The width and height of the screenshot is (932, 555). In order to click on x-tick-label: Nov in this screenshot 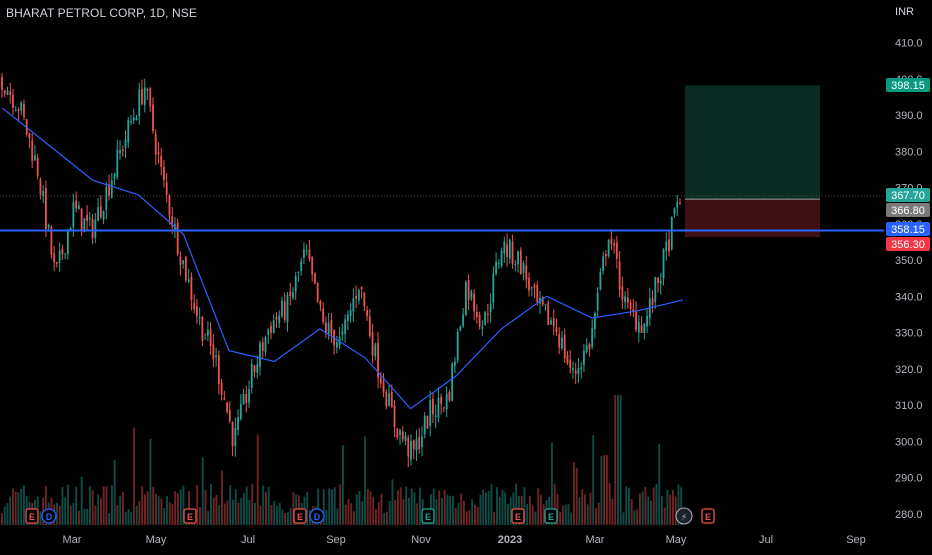, I will do `click(421, 540)`.